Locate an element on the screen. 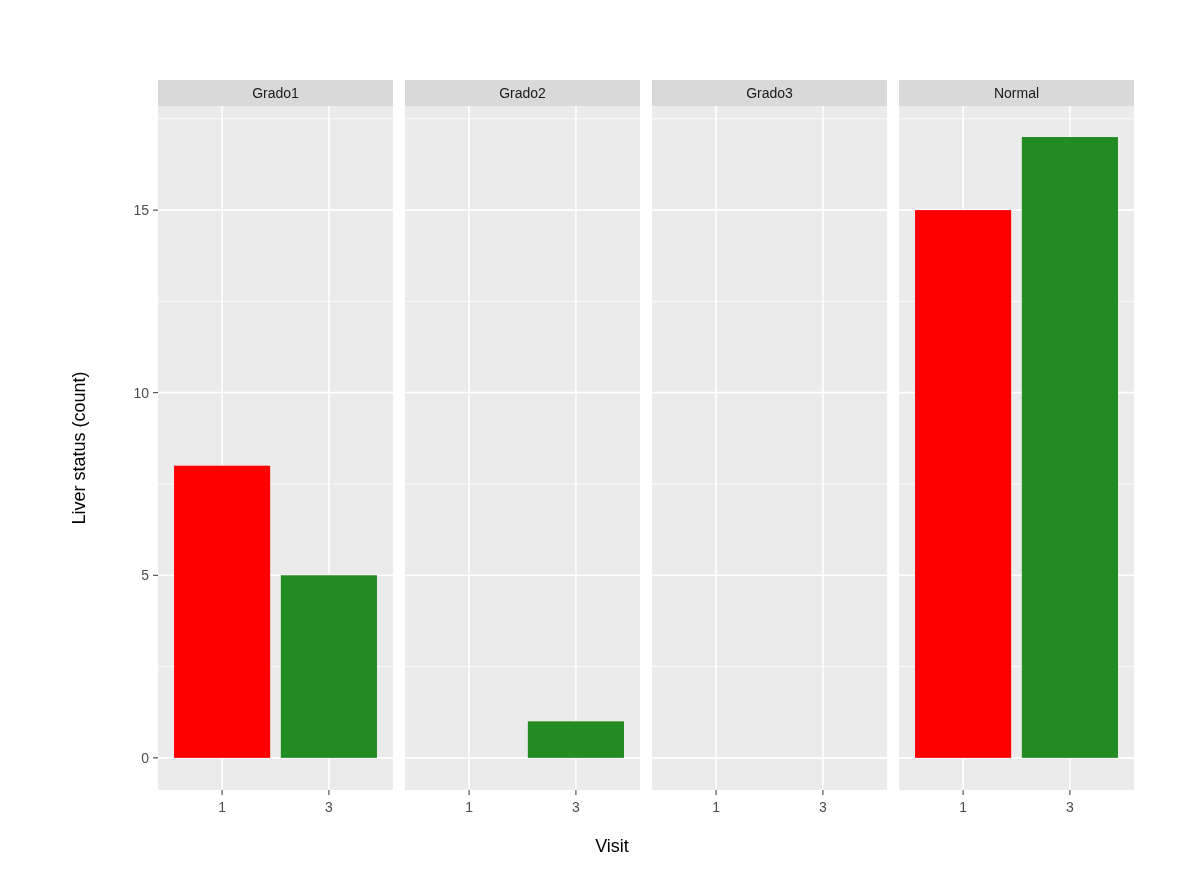 This screenshot has width=1179, height=872. chart-title: Grado1 is located at coordinates (276, 93).